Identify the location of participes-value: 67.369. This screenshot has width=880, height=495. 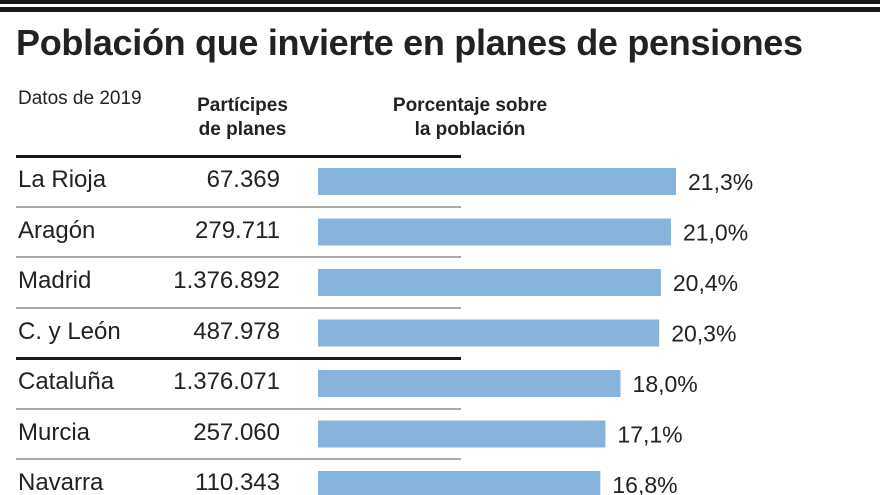
(243, 179).